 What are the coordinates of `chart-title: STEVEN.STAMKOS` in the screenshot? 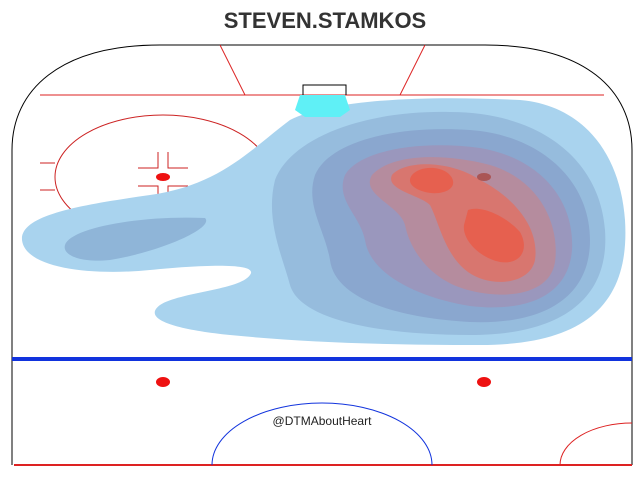 It's located at (325, 20).